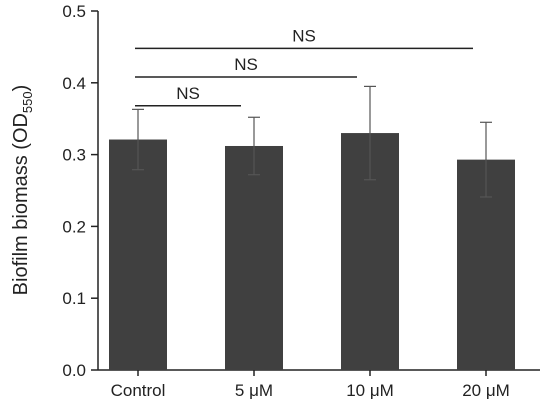 The height and width of the screenshot is (408, 550). I want to click on y-tick-label: 0.4, so click(74, 83).